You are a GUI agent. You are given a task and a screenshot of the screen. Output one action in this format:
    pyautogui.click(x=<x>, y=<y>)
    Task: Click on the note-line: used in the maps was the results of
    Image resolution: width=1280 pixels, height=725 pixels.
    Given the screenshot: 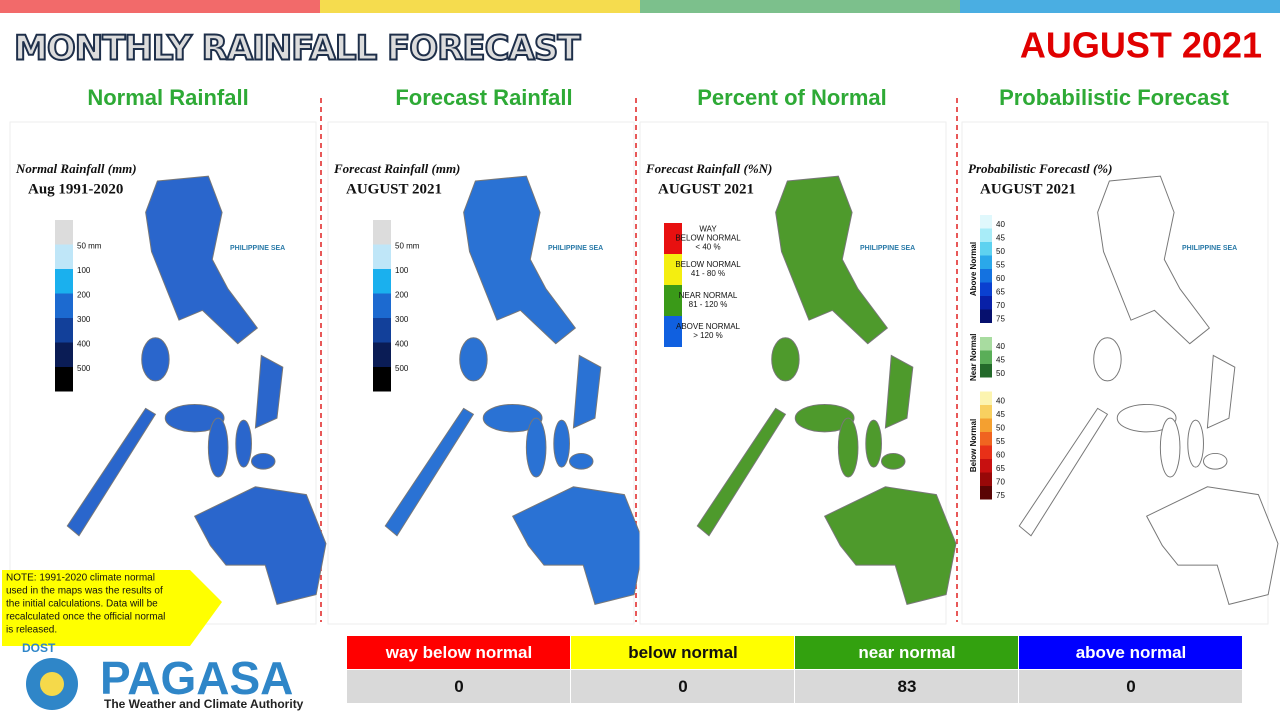 What is the action you would take?
    pyautogui.click(x=84, y=591)
    